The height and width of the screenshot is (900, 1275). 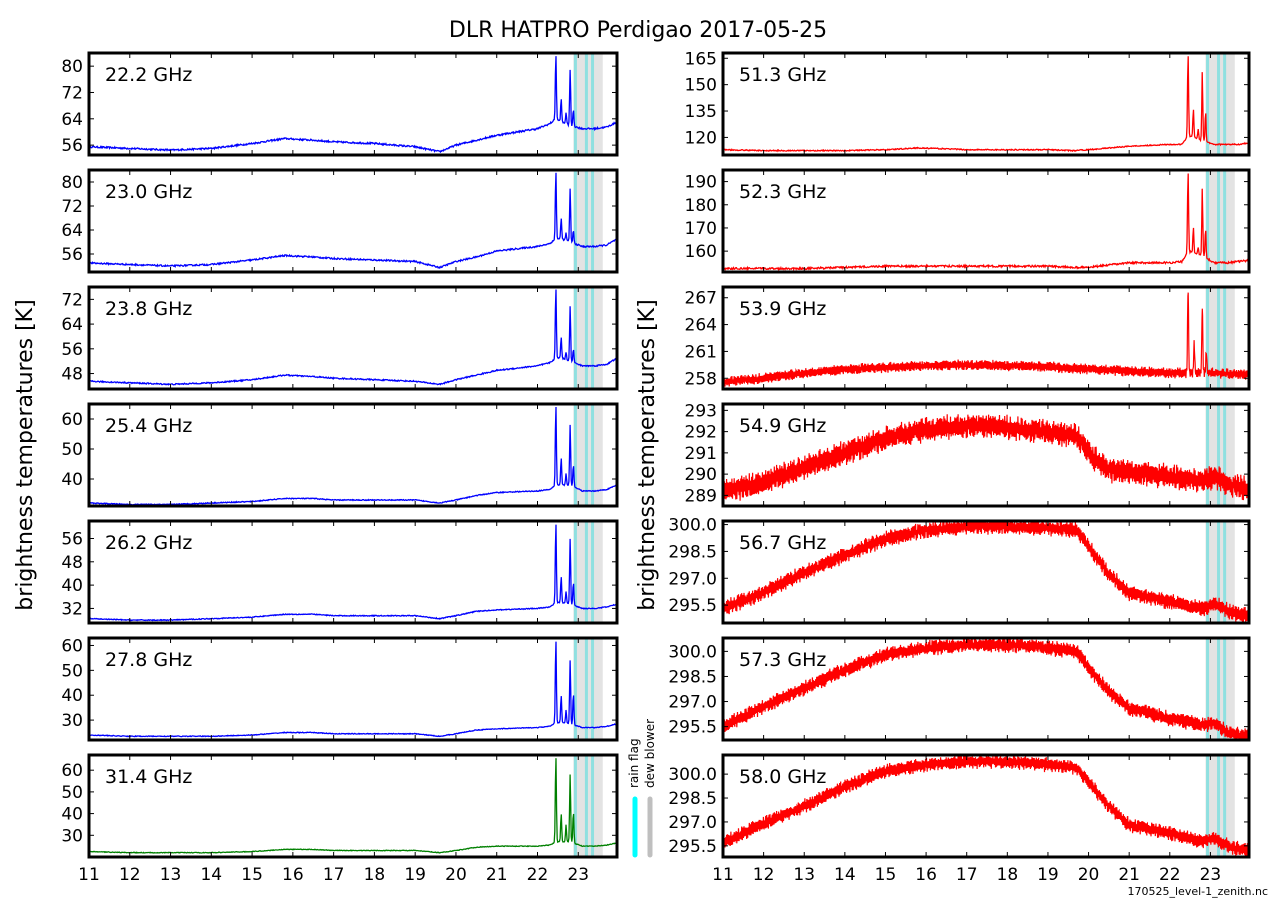 What do you see at coordinates (638, 30) in the screenshot?
I see `chart-title: DLR HATPRO Perdigao 2017-05-25` at bounding box center [638, 30].